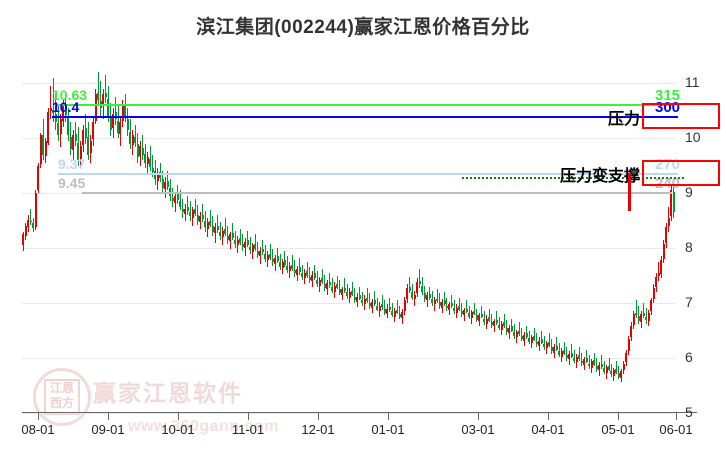  Describe the element at coordinates (573, 177) in the screenshot. I see `gann-line-dotted-green` at that location.